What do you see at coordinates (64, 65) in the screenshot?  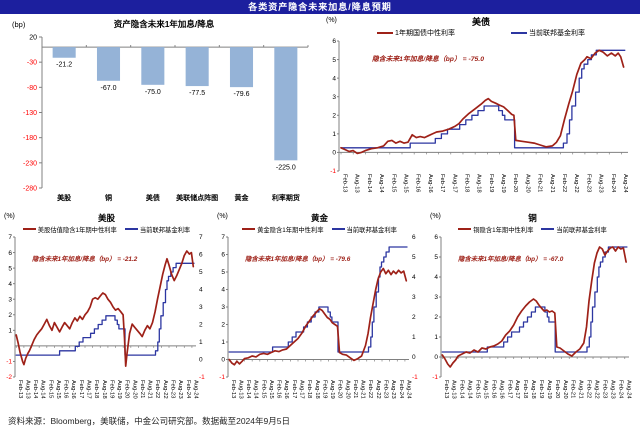 I see `svg-text: -21.2` at bounding box center [64, 65].